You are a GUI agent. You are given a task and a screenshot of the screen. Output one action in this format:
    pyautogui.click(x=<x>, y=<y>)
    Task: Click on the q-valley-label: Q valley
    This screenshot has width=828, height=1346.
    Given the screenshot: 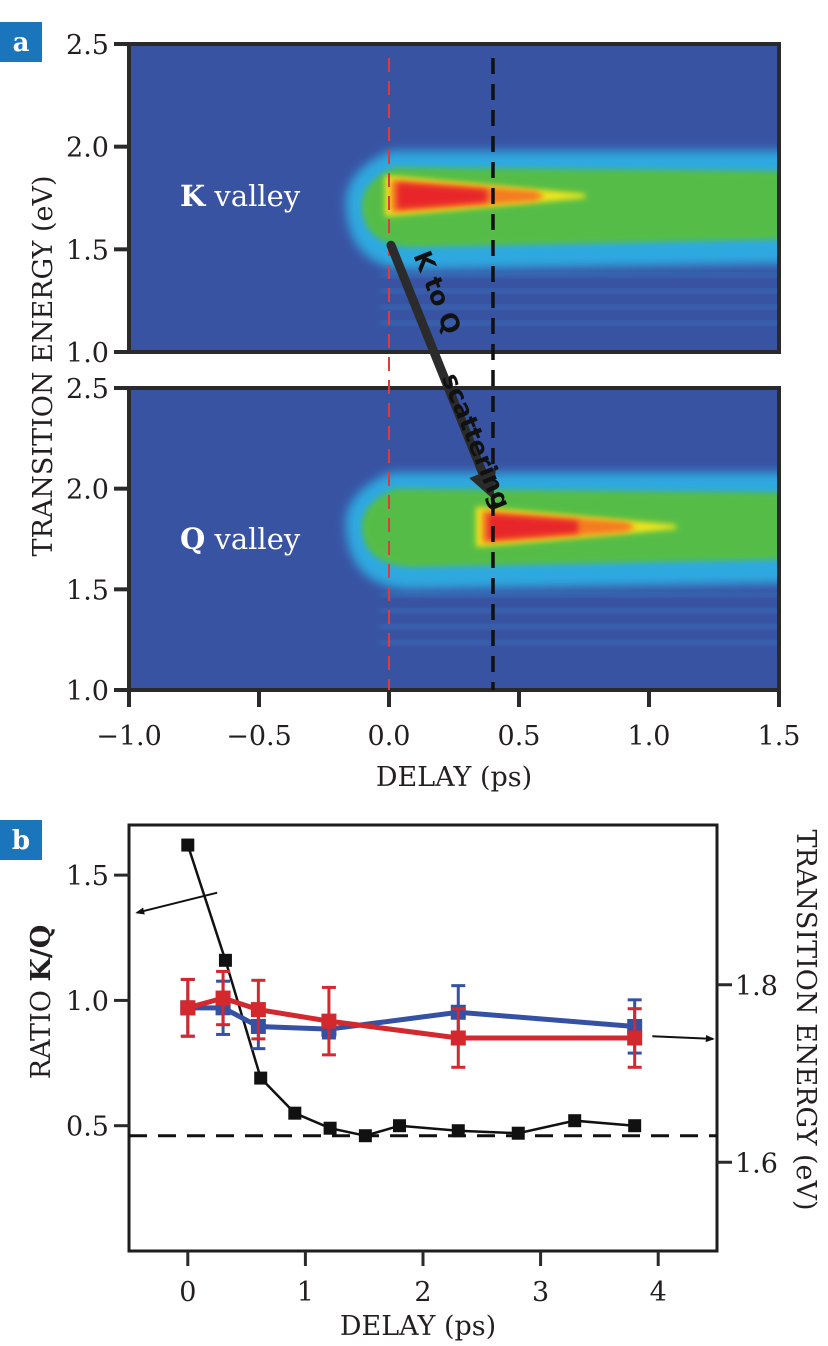 What is the action you would take?
    pyautogui.click(x=240, y=539)
    